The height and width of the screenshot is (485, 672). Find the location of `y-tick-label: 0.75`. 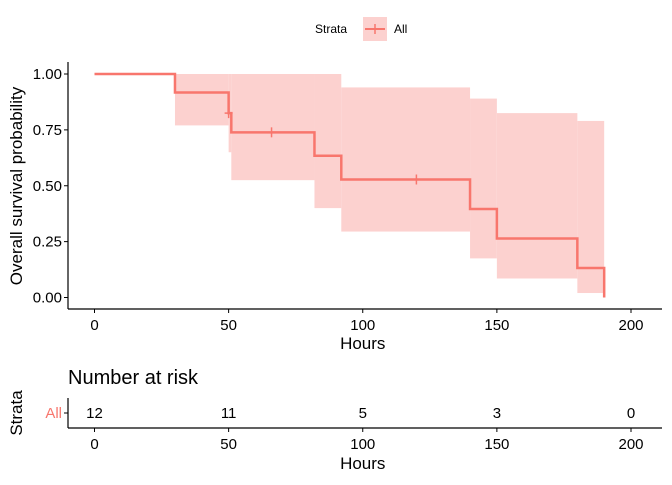

y-tick-label: 0.75 is located at coordinates (47, 130).